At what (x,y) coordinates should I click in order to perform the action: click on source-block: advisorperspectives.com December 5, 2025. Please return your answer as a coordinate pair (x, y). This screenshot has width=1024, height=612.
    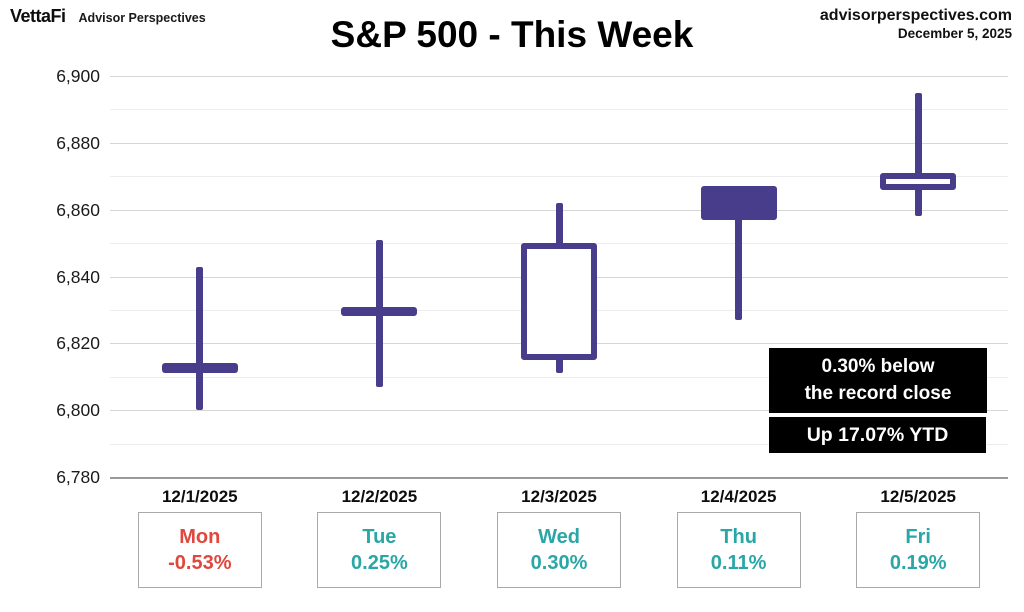
    Looking at the image, I should click on (916, 24).